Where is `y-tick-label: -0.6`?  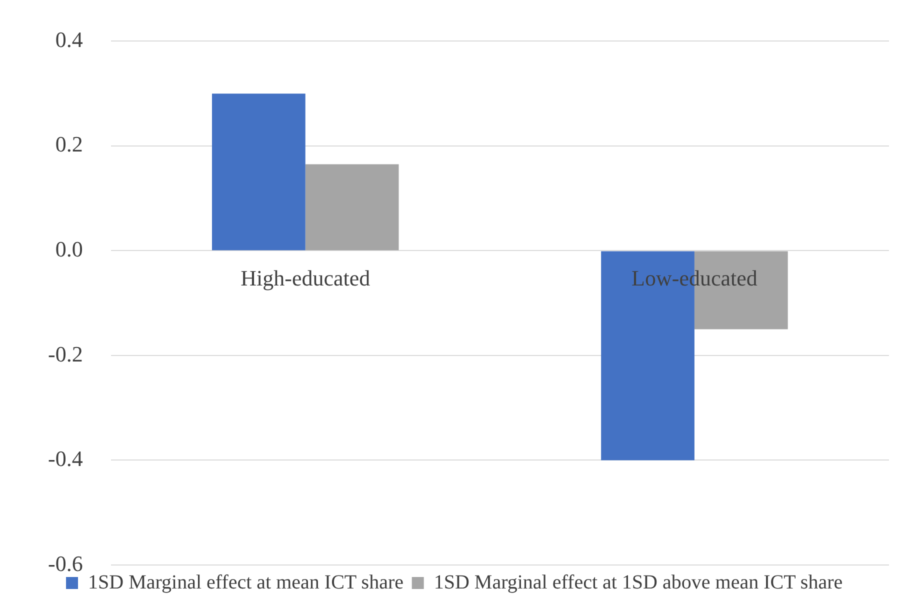
y-tick-label: -0.6 is located at coordinates (65, 563).